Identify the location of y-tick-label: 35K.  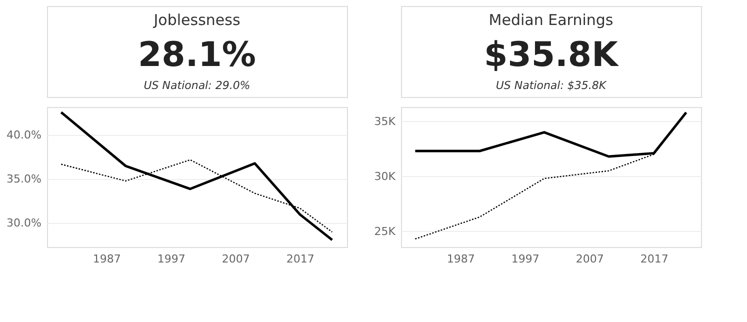
(385, 121).